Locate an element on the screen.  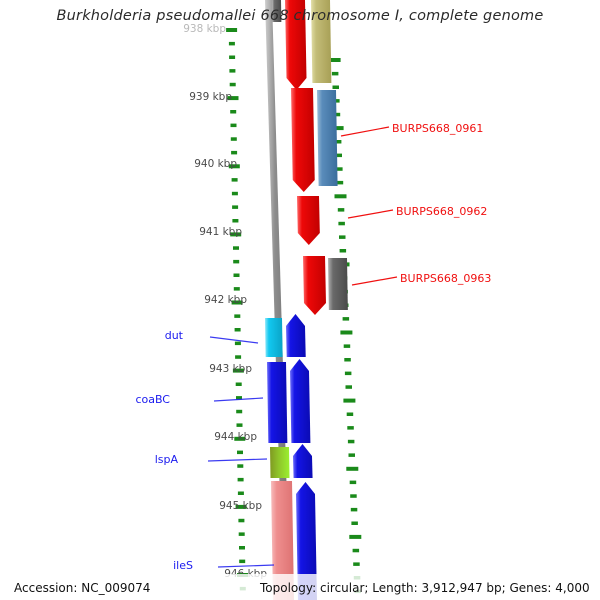
ruler-label: 941 kbp is located at coordinates (220, 232).